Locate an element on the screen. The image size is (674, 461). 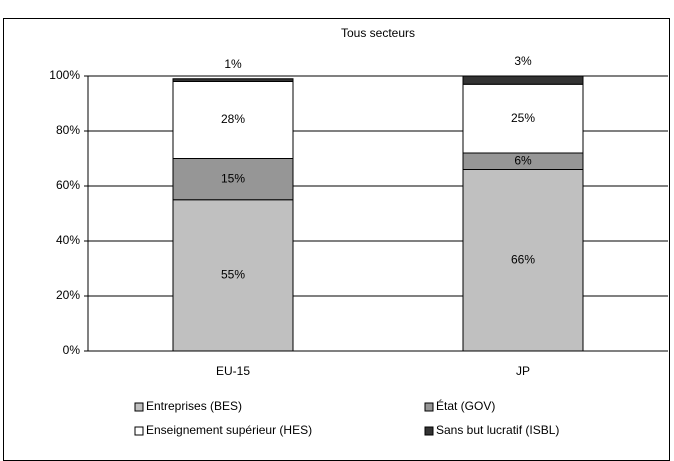
value-label: 55% is located at coordinates (233, 275).